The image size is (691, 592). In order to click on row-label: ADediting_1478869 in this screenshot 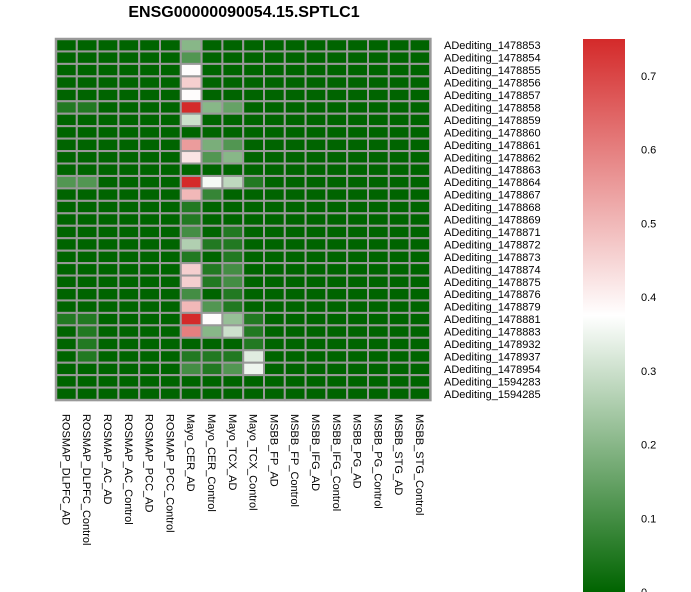, I will do `click(492, 221)`.